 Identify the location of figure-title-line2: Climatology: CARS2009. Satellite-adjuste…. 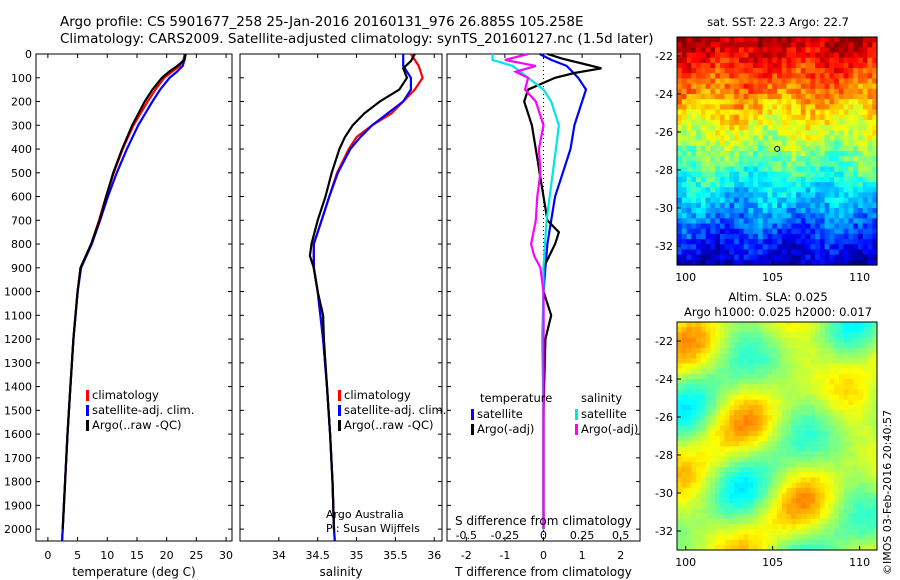
(357, 39).